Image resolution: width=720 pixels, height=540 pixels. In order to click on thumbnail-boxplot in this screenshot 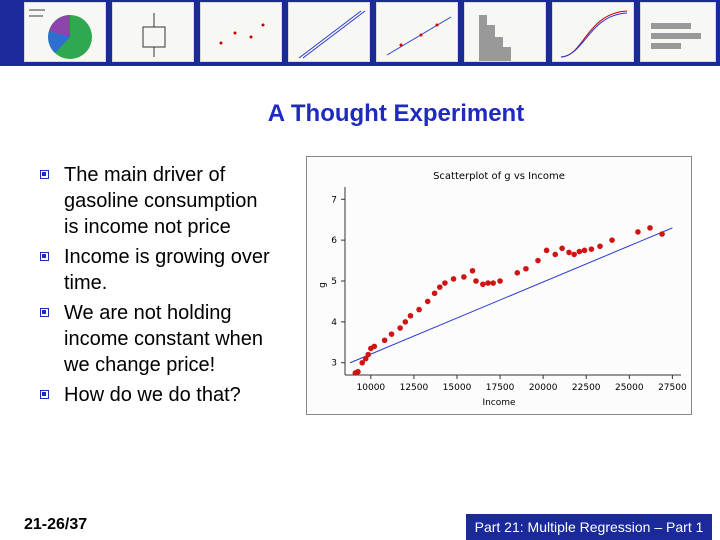, I will do `click(153, 32)`.